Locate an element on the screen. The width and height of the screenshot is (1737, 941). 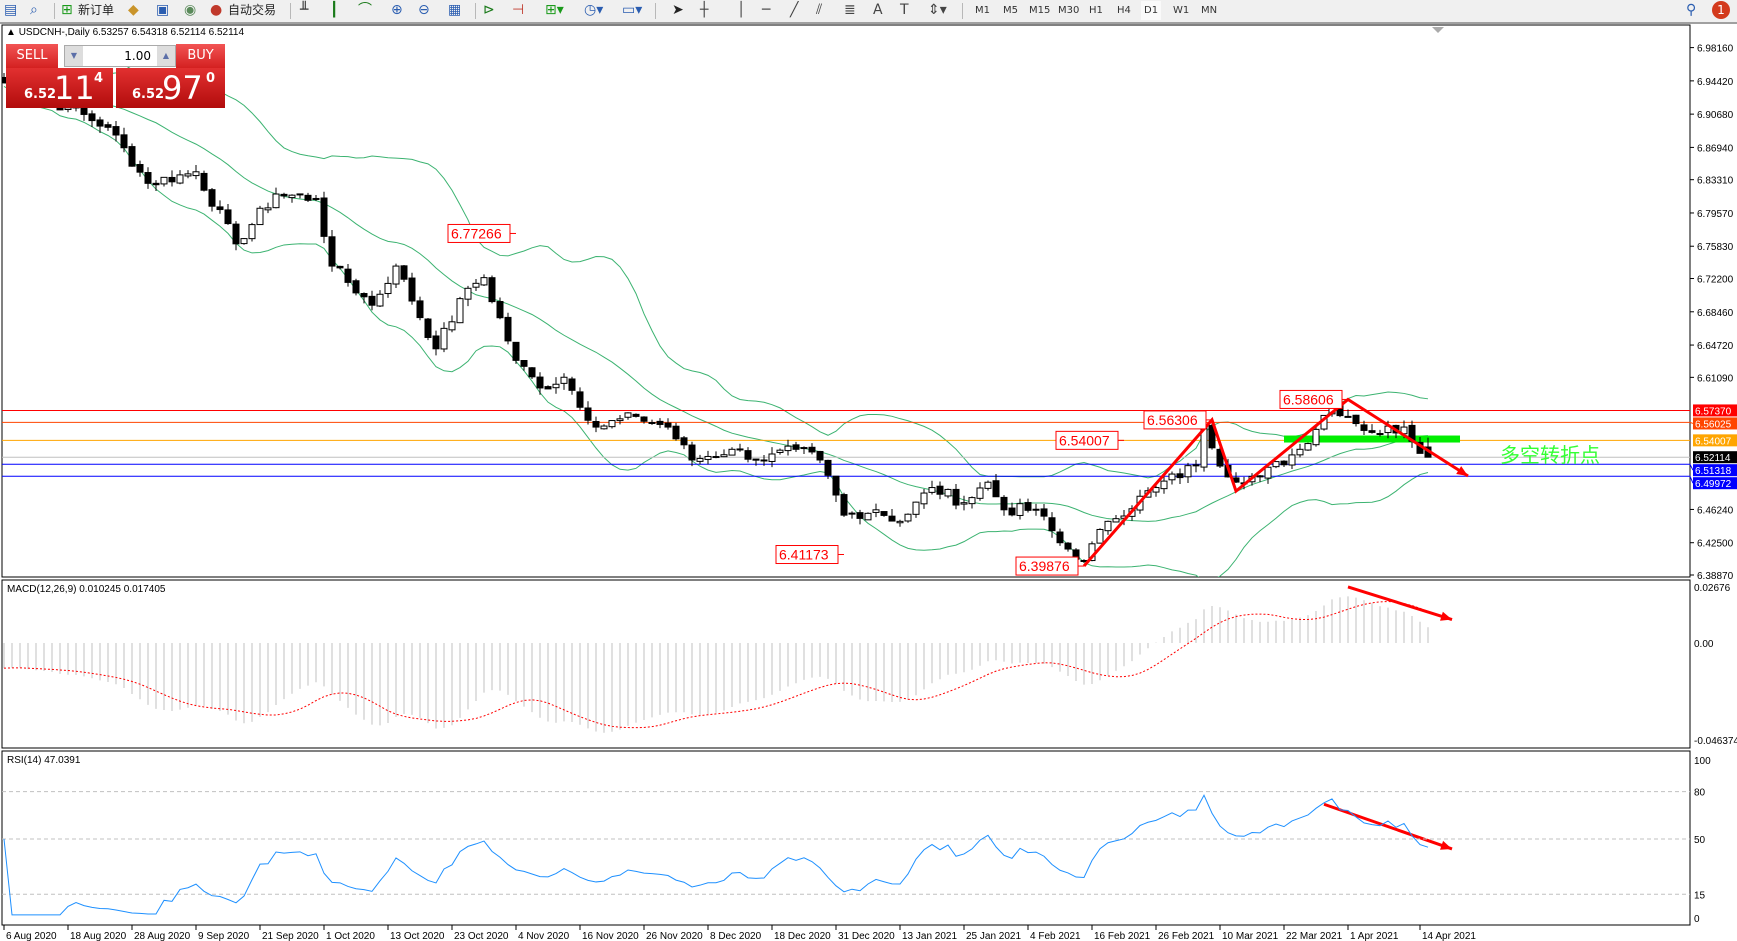
arrows-icon: ⇕▾ is located at coordinates (937, 10).